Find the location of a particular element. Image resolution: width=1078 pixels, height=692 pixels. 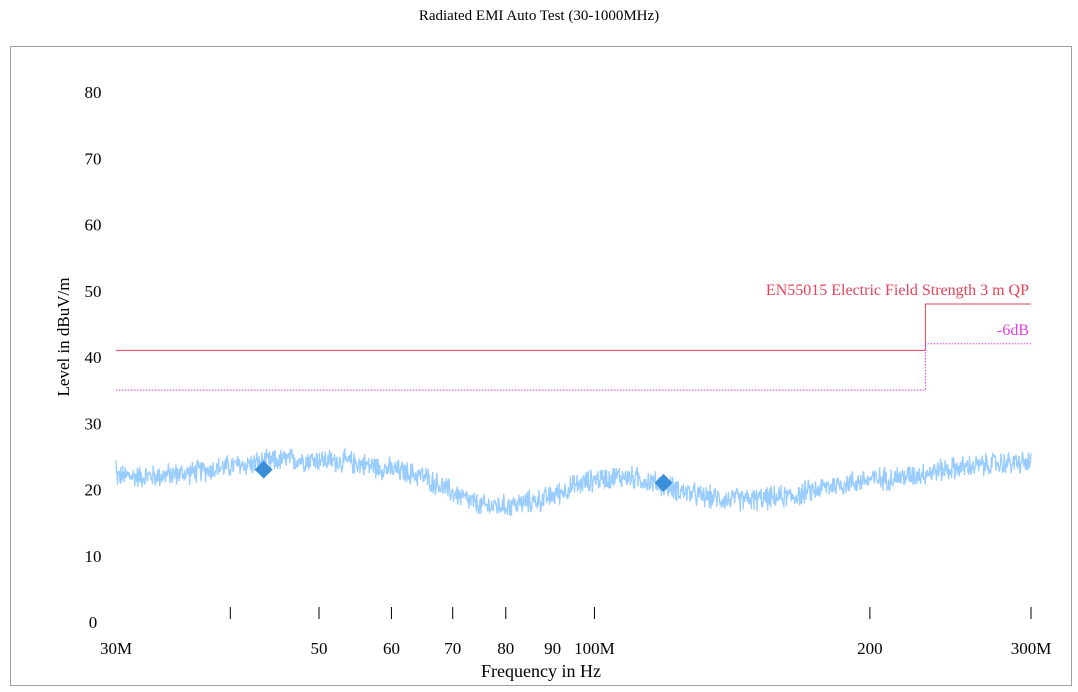

x-tick-label: 60 is located at coordinates (391, 648).